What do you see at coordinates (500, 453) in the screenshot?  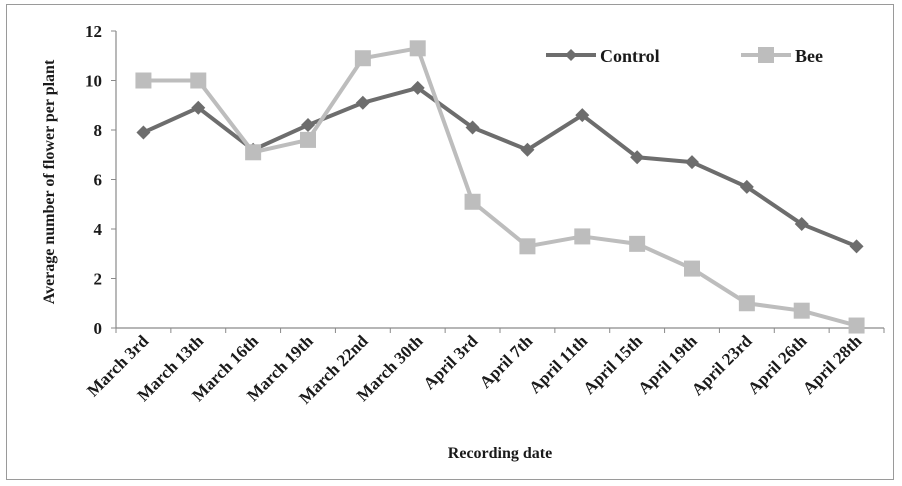 I see `x-axis-title: Recording date` at bounding box center [500, 453].